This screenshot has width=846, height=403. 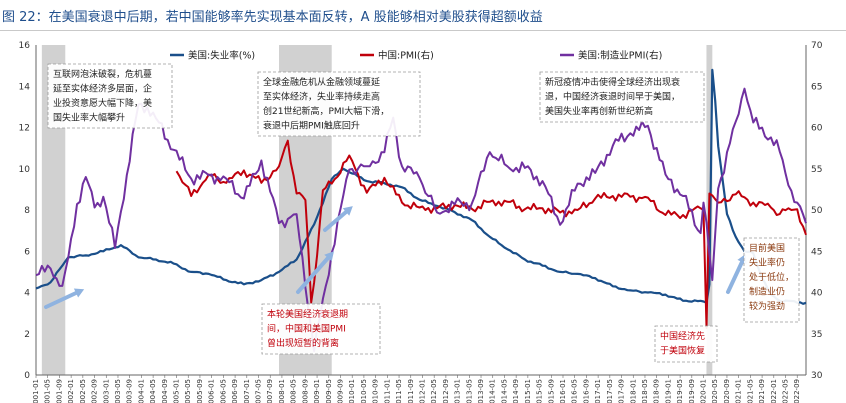 What do you see at coordinates (817, 294) in the screenshot?
I see `y-right-tick-label: 40` at bounding box center [817, 294].